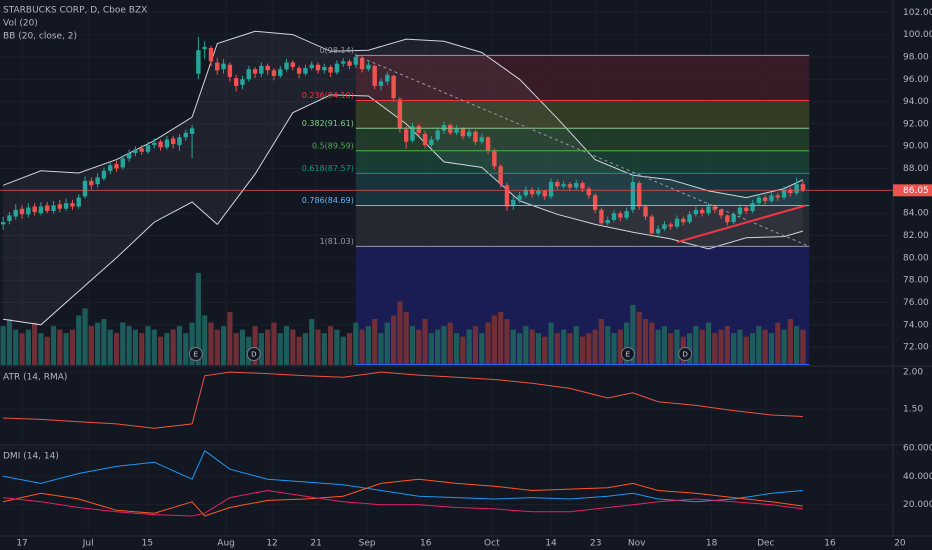  What do you see at coordinates (712, 544) in the screenshot?
I see `x-tick-label: 18` at bounding box center [712, 544].